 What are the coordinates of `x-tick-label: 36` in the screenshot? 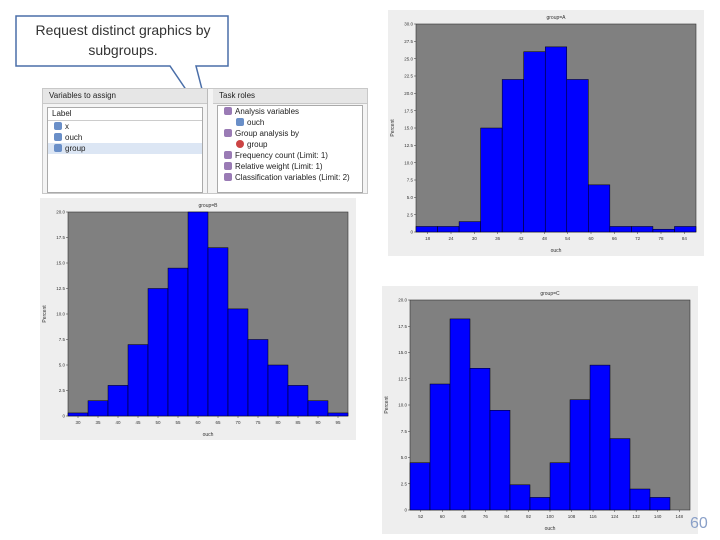 It's located at (498, 238).